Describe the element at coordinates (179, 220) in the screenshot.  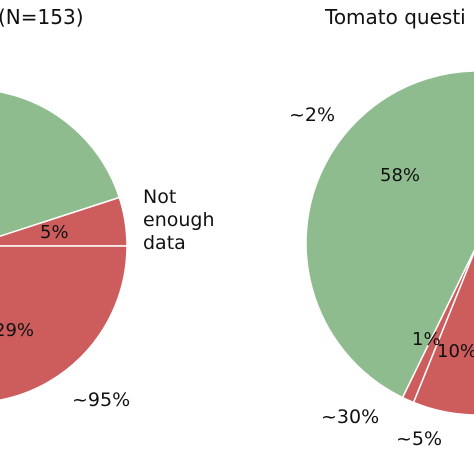
I see `left-outer-label-enough: enough` at that location.